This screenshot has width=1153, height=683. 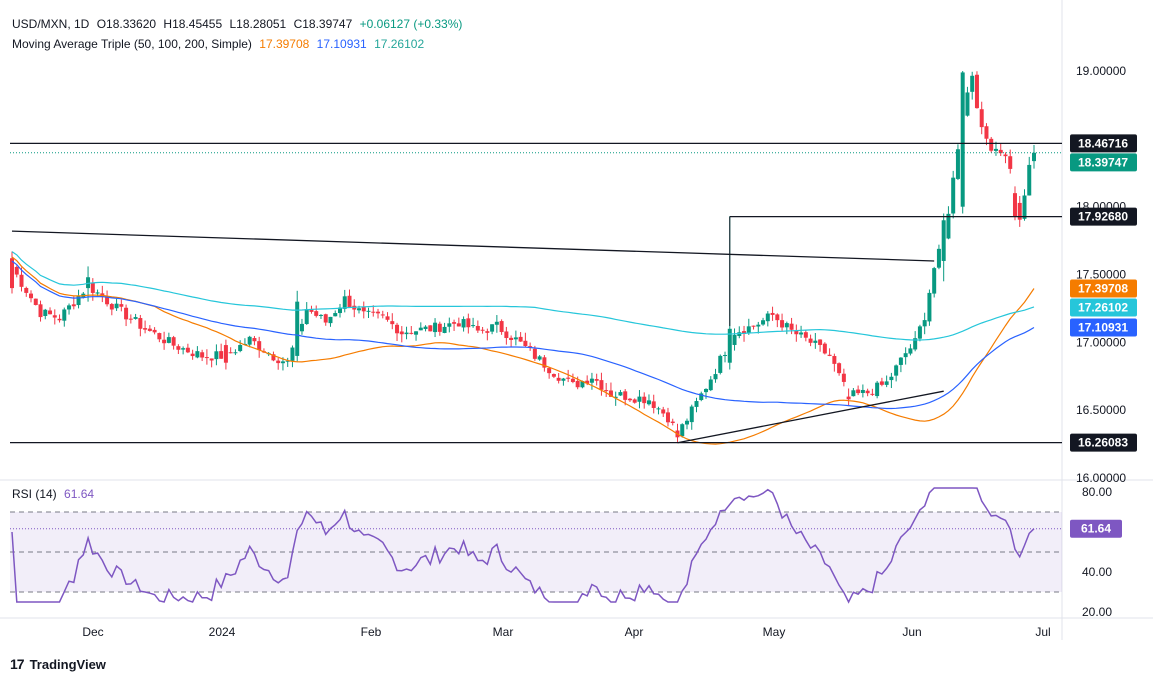 I want to click on price-axis-label: 18.46716, so click(x=1103, y=143).